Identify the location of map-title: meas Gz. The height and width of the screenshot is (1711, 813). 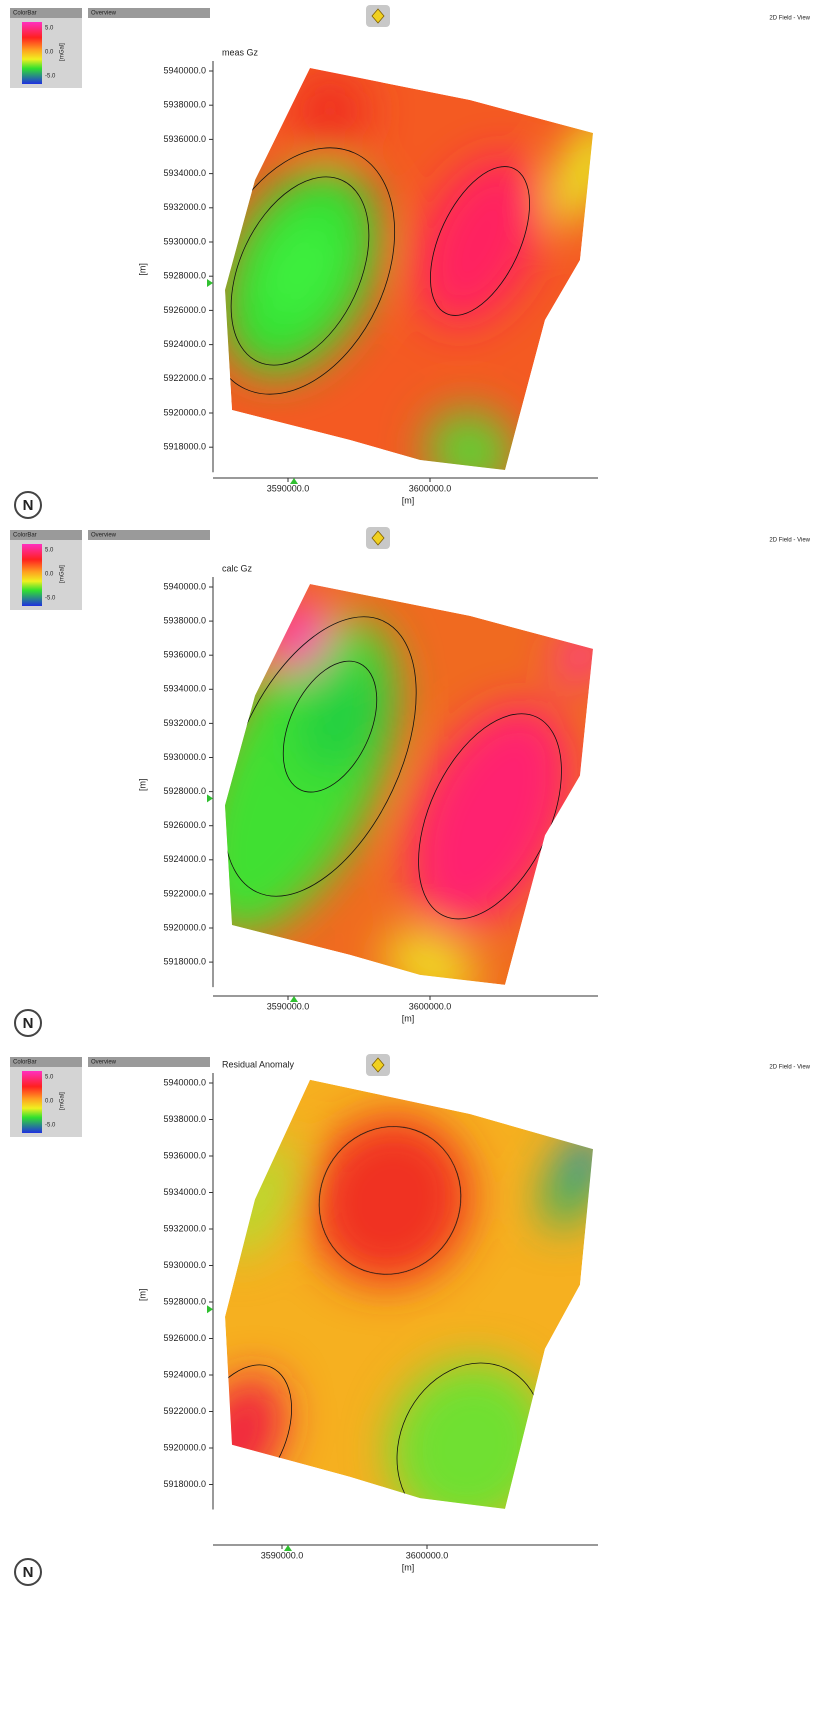
(240, 52).